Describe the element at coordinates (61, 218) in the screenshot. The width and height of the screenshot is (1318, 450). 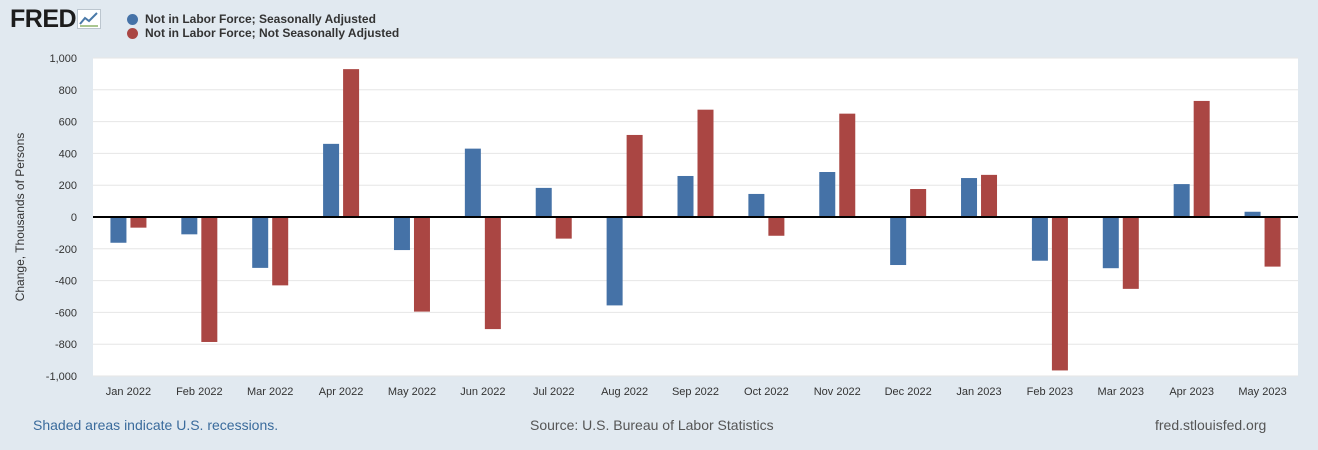
I see `y-tick-labels: 1,000 800 600 400 200 0 -200 -400 -600 -800 -1,000` at that location.